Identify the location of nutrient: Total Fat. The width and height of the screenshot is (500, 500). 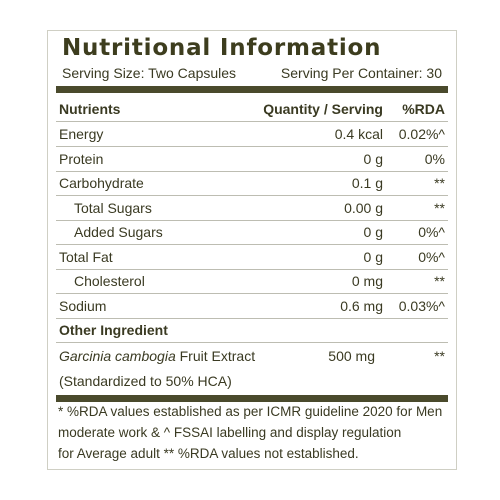
(86, 256).